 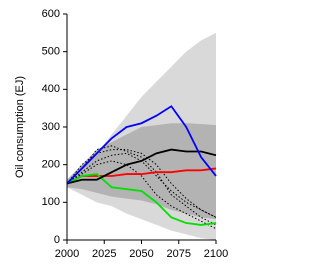 I want to click on x-tick-label: 2025, so click(x=104, y=254).